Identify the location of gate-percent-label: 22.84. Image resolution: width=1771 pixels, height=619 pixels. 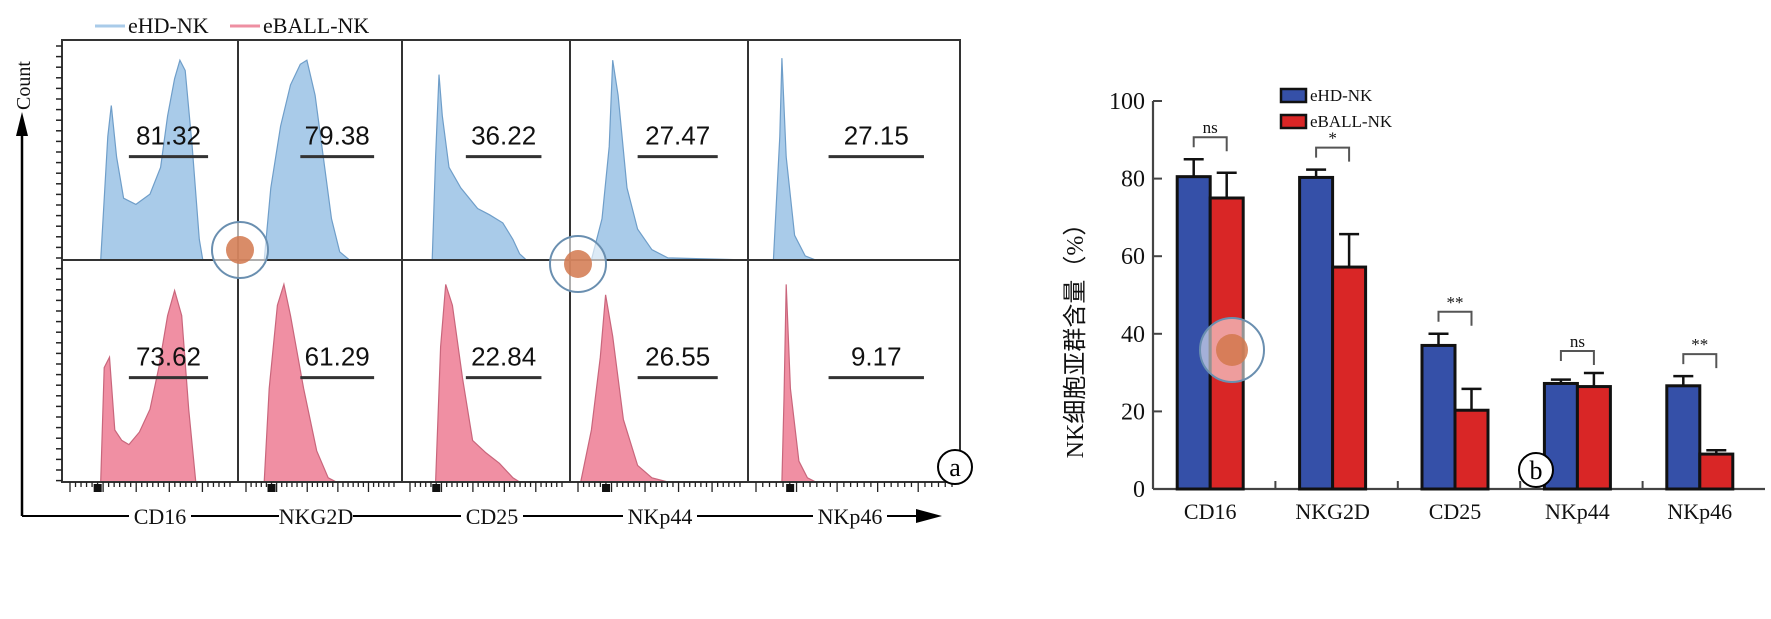
(503, 357).